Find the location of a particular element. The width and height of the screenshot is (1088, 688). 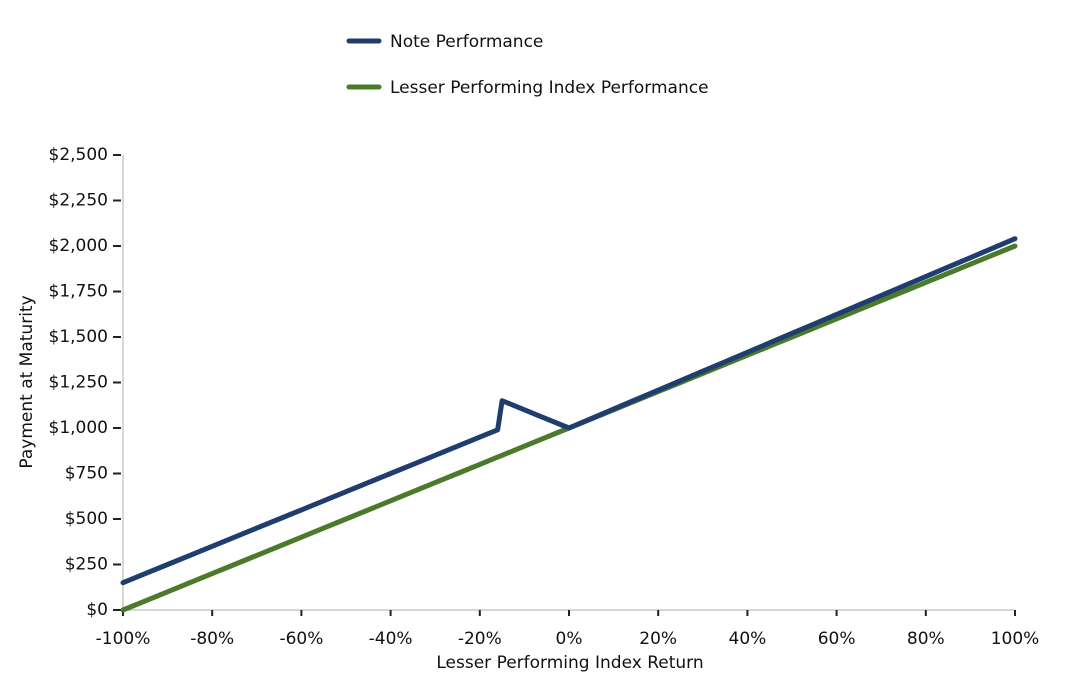

legend-label: Note Performance is located at coordinates (466, 42).